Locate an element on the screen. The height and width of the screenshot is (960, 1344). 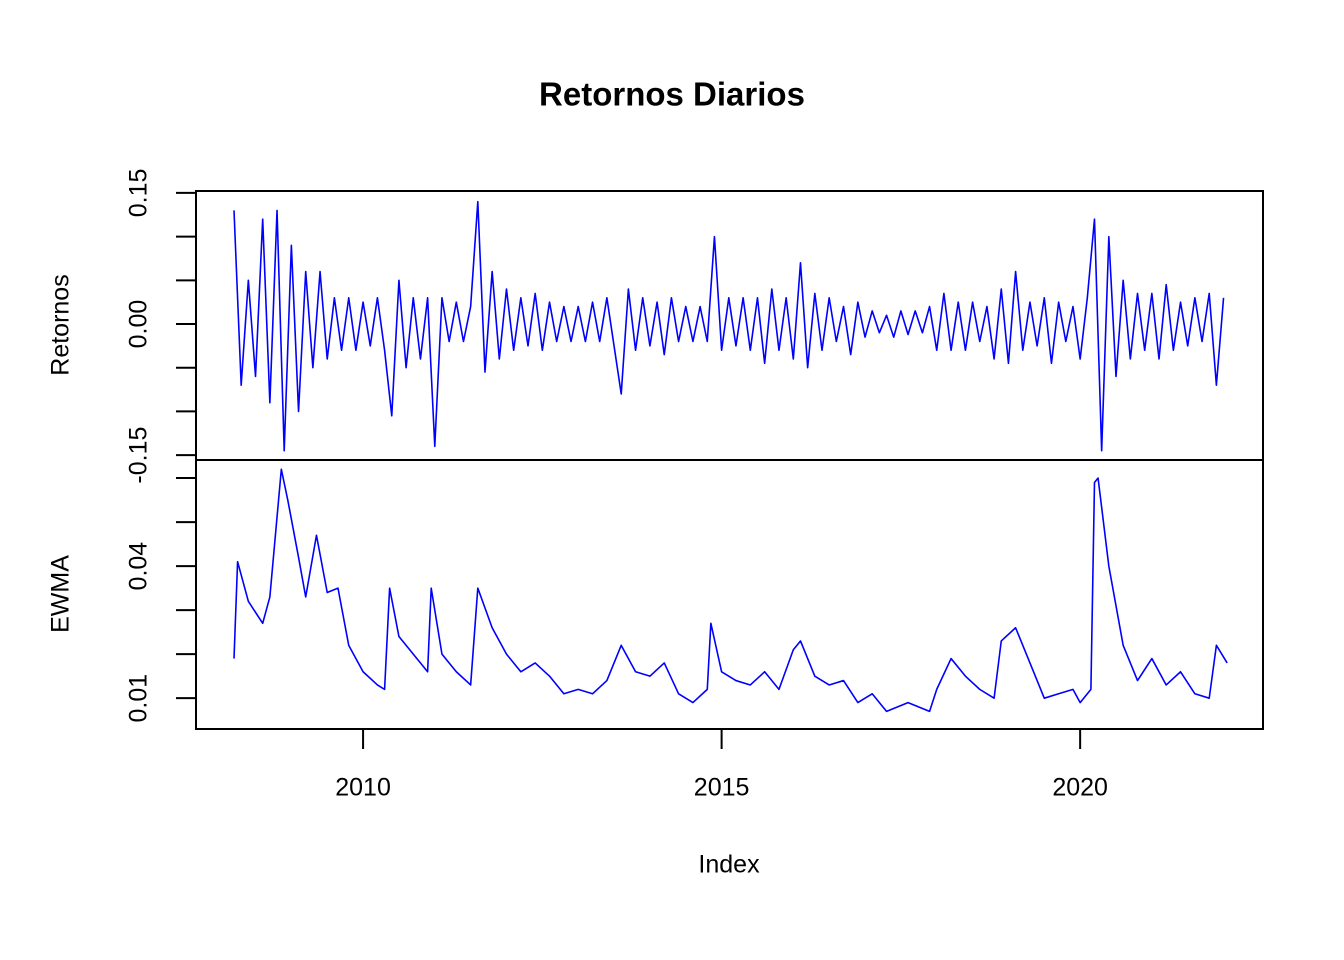
x-axis-label: Index is located at coordinates (729, 865).